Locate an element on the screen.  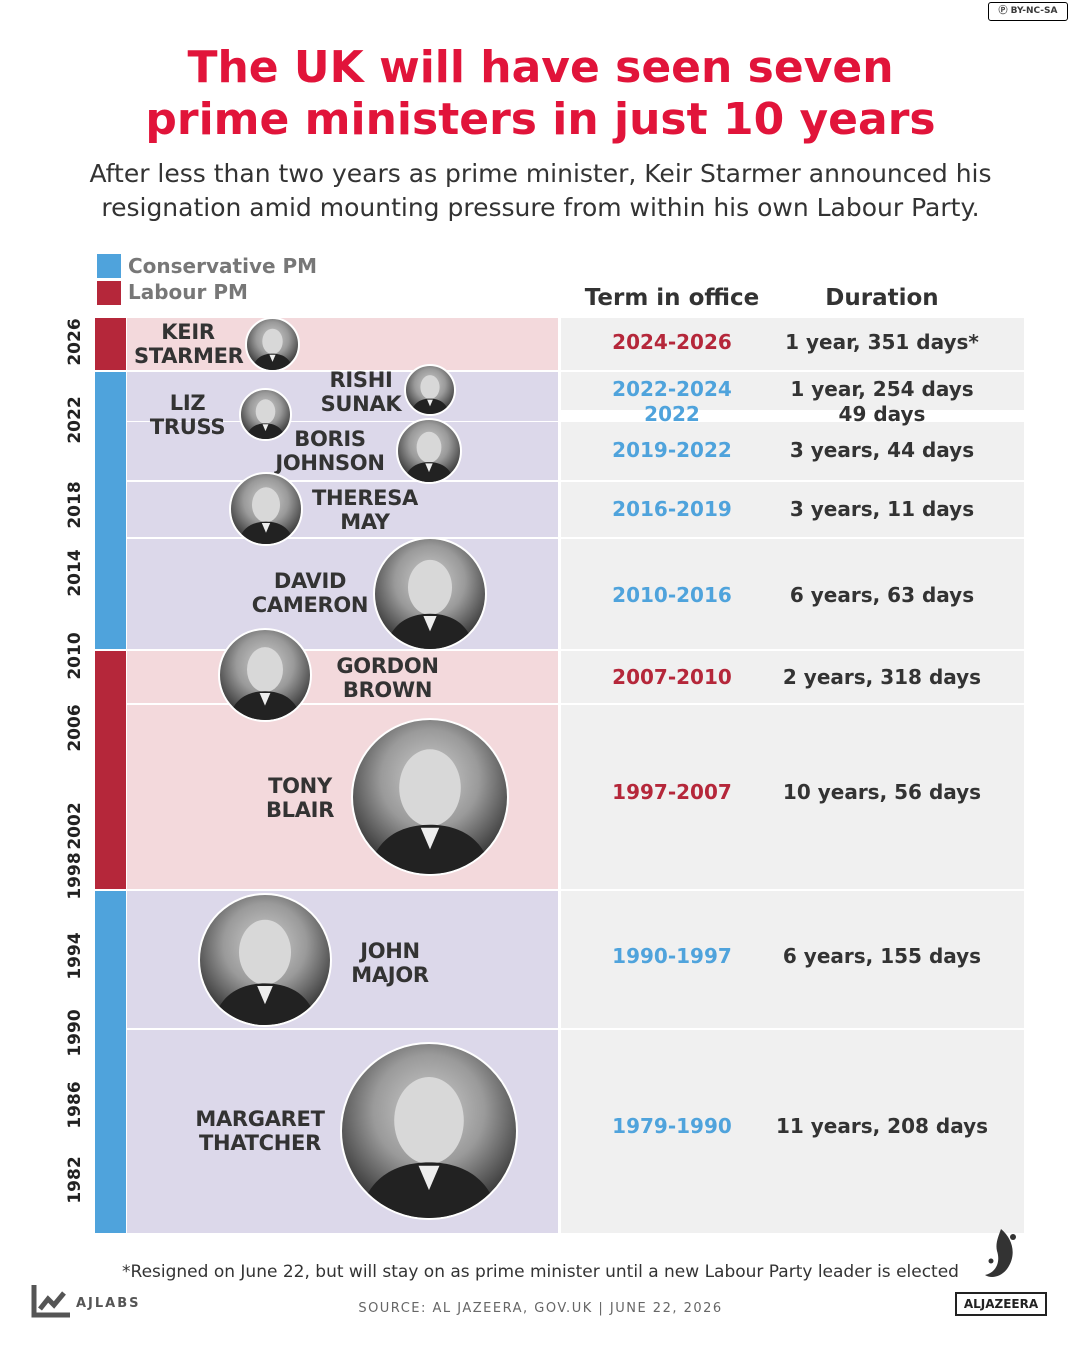
pm-band-gordon-brown is located at coordinates (342, 677).